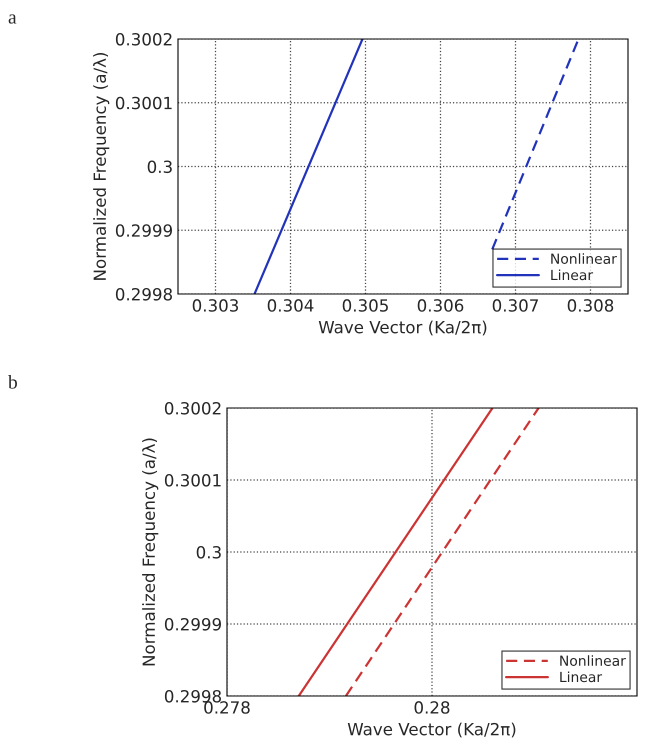  I want to click on text: b, so click(12, 382).